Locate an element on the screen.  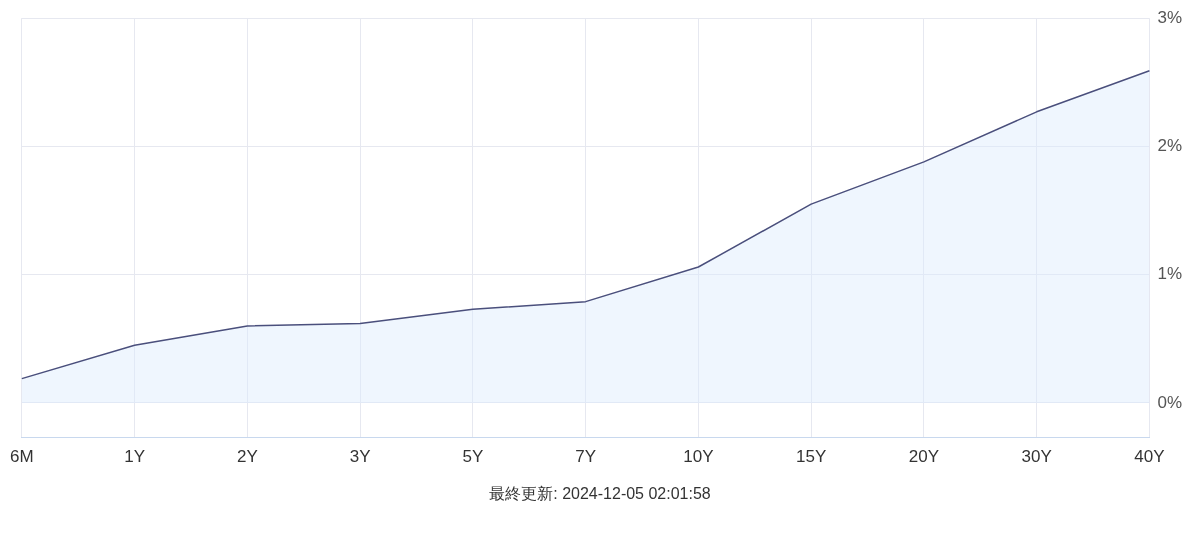
x-tick-label: 6M is located at coordinates (22, 457).